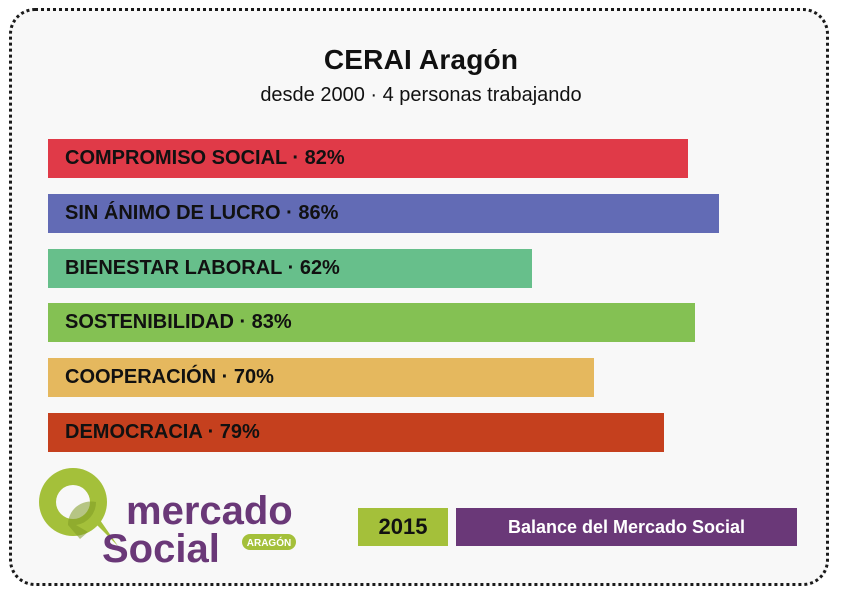  What do you see at coordinates (421, 59) in the screenshot?
I see `chart-title: CERAI Aragón` at bounding box center [421, 59].